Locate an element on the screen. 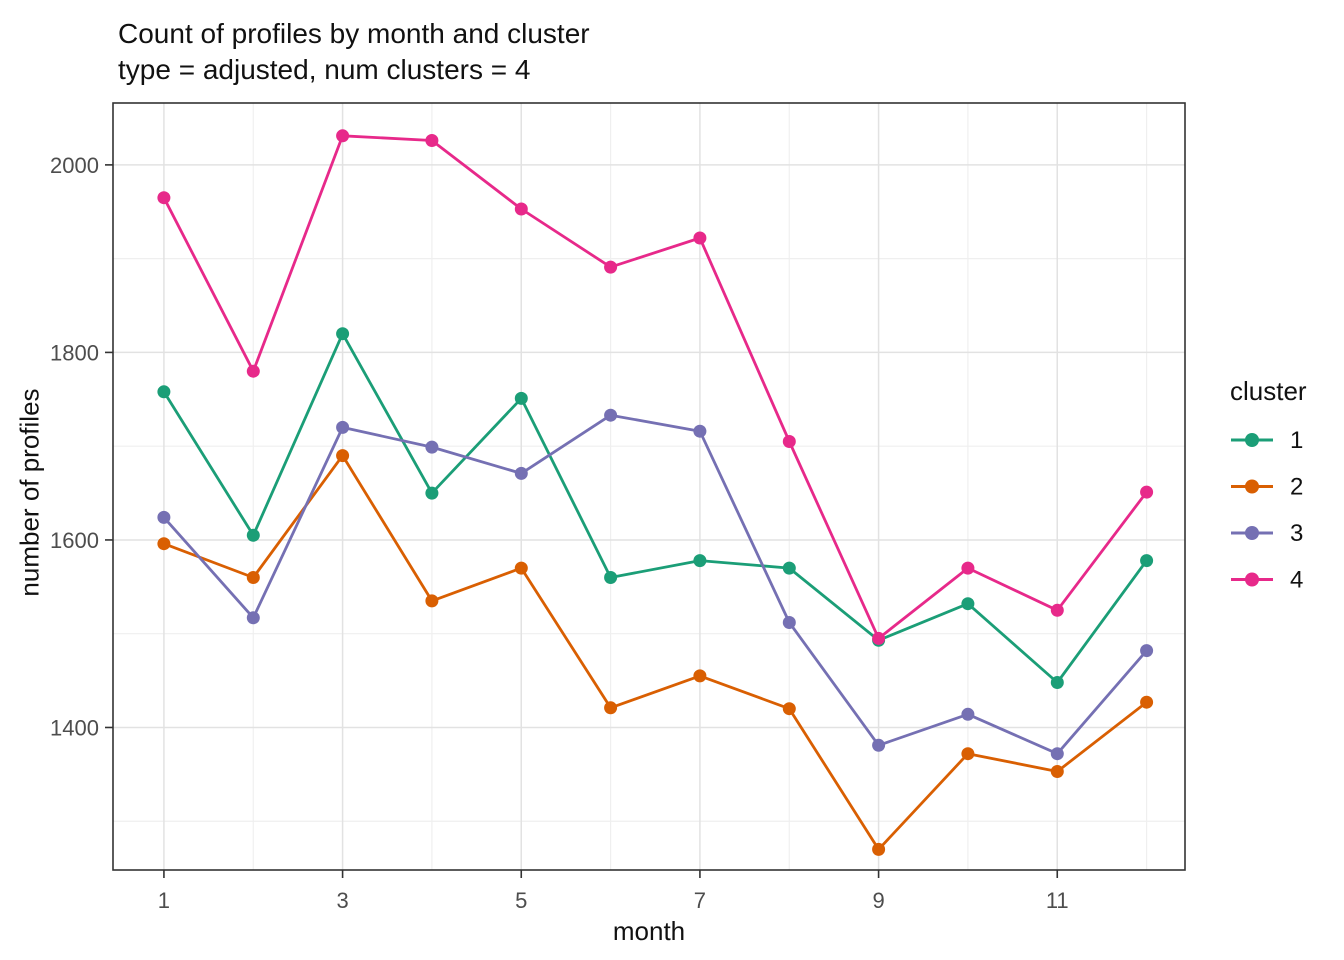 This screenshot has height=960, width=1344. x-axis-title: month is located at coordinates (649, 931).